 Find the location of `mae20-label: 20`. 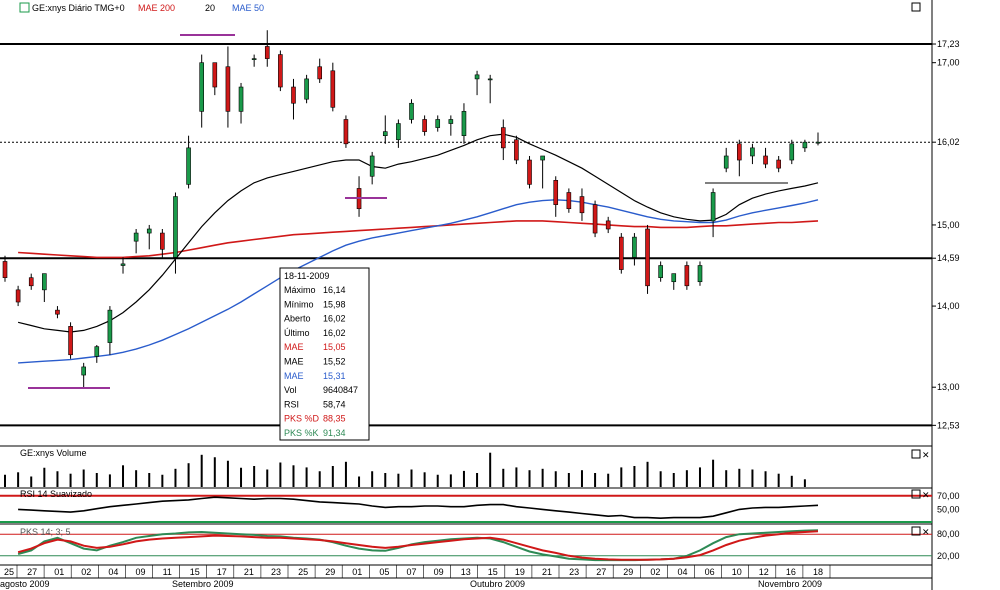

mae20-label: 20 is located at coordinates (210, 8).